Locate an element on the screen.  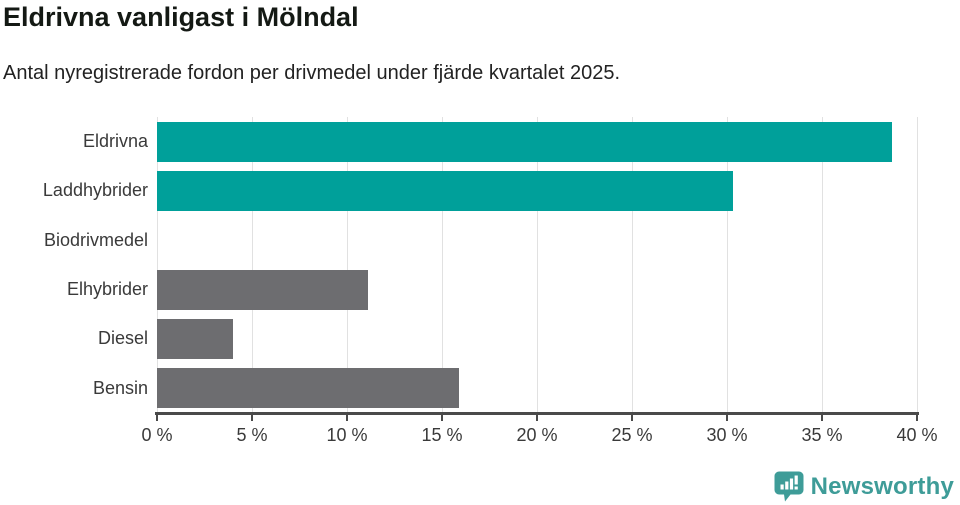
newsworthy-logo-text: Newsworthy is located at coordinates (882, 486).